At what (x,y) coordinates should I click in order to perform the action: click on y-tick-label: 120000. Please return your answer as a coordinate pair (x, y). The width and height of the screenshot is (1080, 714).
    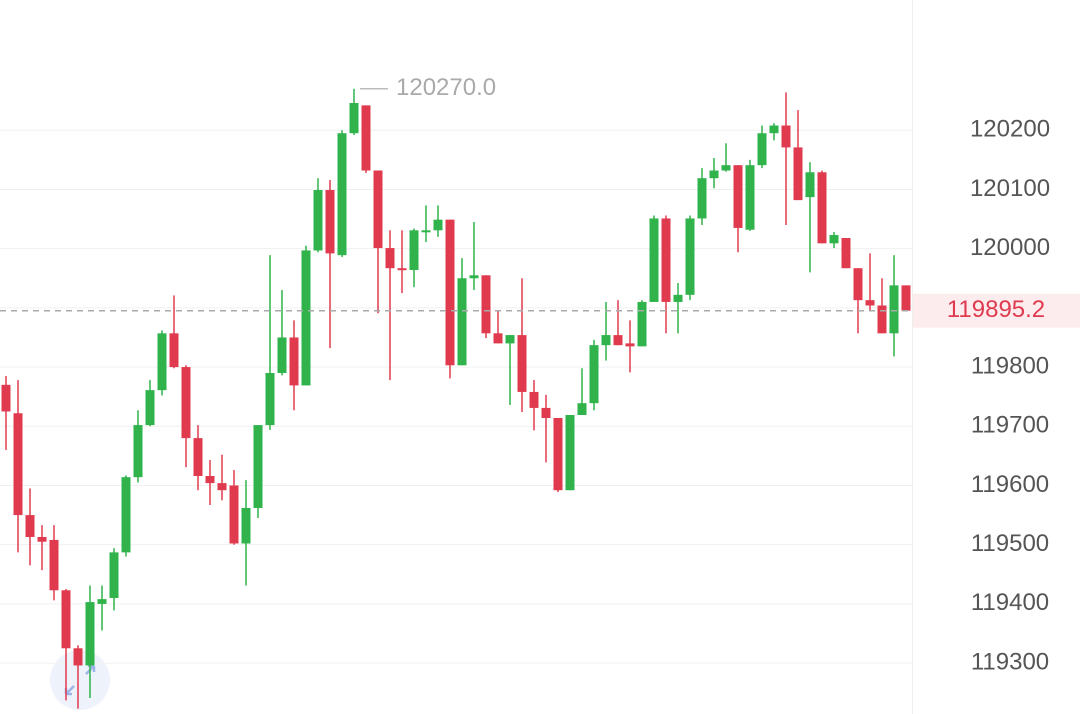
    Looking at the image, I should click on (1010, 247).